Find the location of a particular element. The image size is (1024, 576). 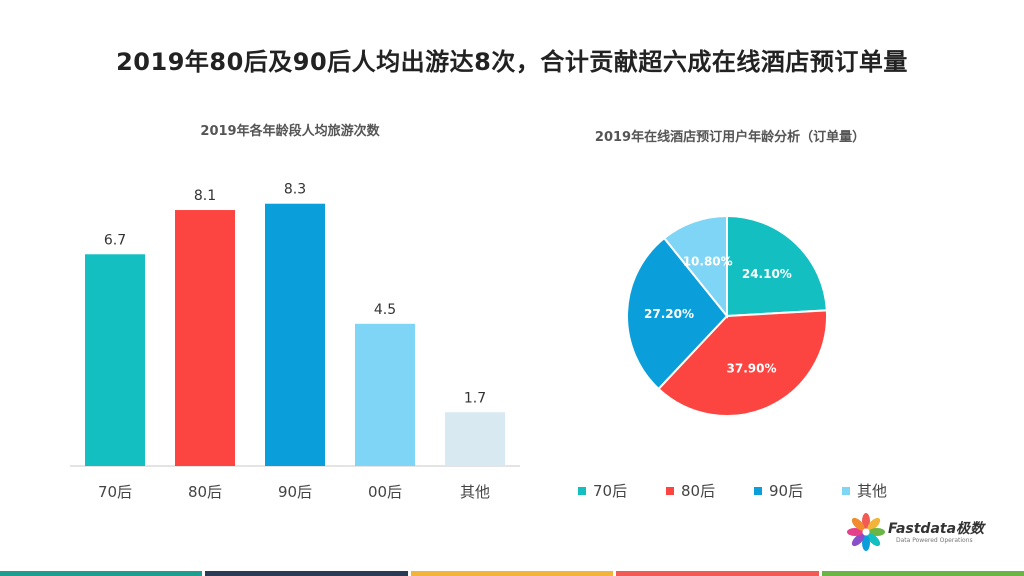

bar-value-label-2: 8.3 is located at coordinates (295, 190).